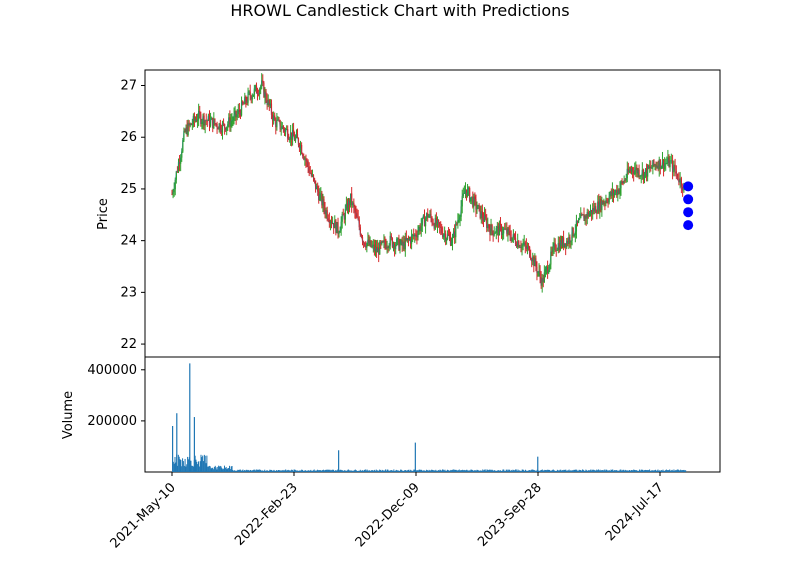 The image size is (800, 575). What do you see at coordinates (266, 514) in the screenshot?
I see `x-tick-label: 2022-Feb-23` at bounding box center [266, 514].